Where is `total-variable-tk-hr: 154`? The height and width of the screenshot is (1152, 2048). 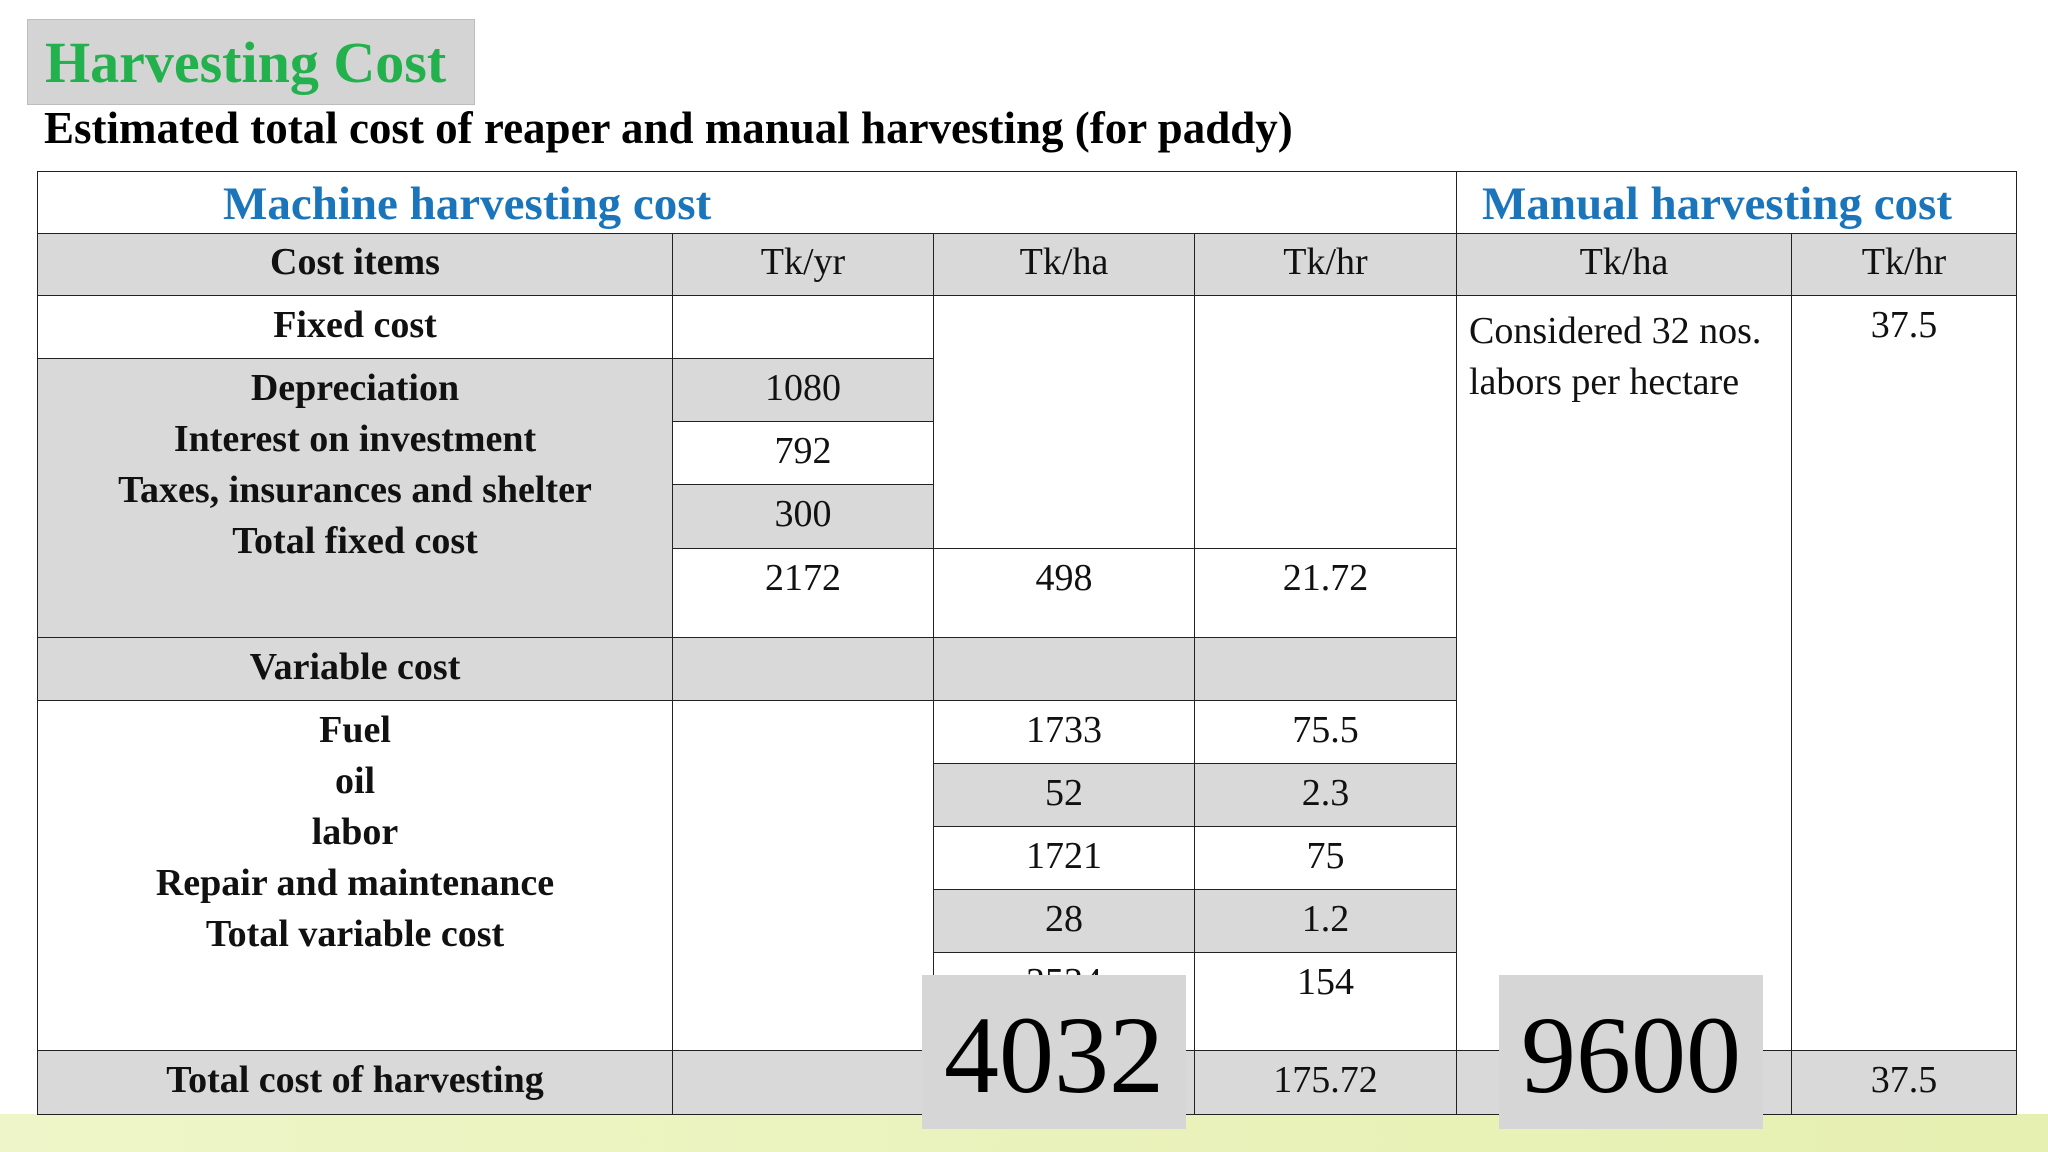
total-variable-tk-hr: 154 is located at coordinates (1325, 1001).